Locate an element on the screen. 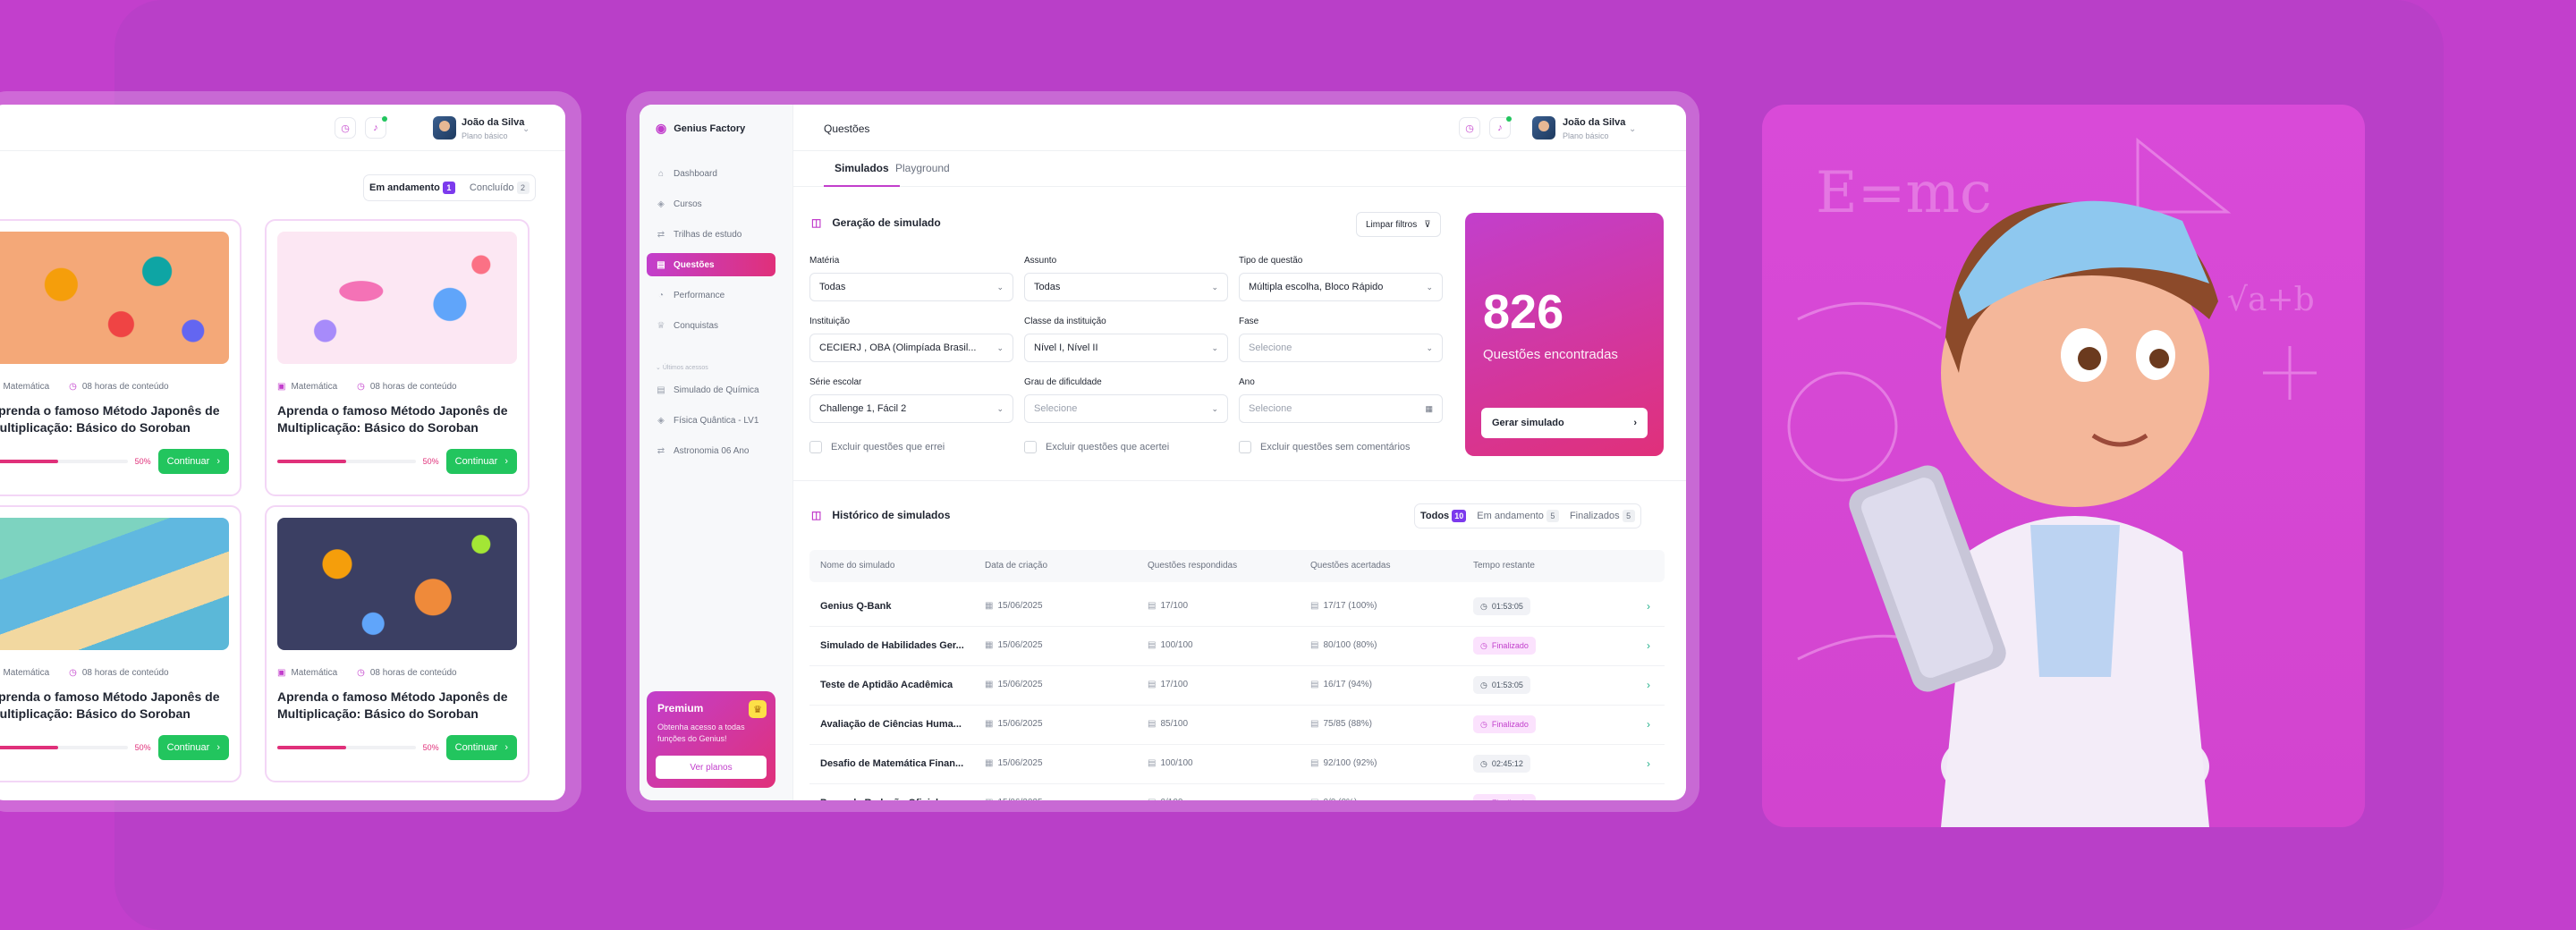 The width and height of the screenshot is (2576, 930). see-plans-button: Ver planos is located at coordinates (711, 767).